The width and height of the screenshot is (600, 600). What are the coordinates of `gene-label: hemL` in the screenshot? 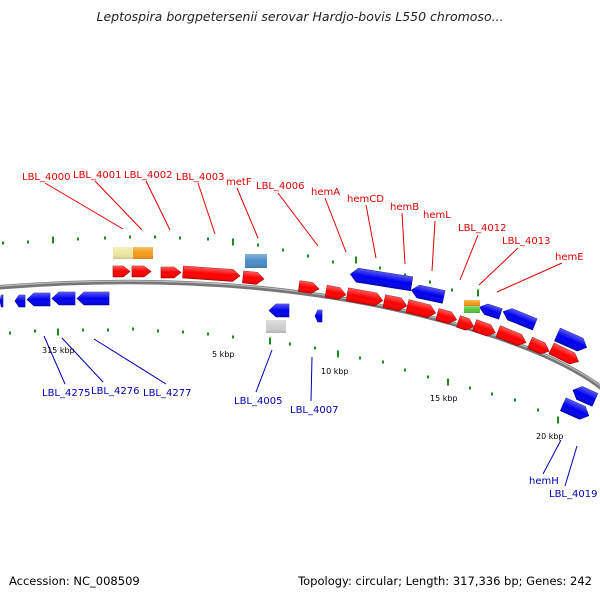 It's located at (437, 215).